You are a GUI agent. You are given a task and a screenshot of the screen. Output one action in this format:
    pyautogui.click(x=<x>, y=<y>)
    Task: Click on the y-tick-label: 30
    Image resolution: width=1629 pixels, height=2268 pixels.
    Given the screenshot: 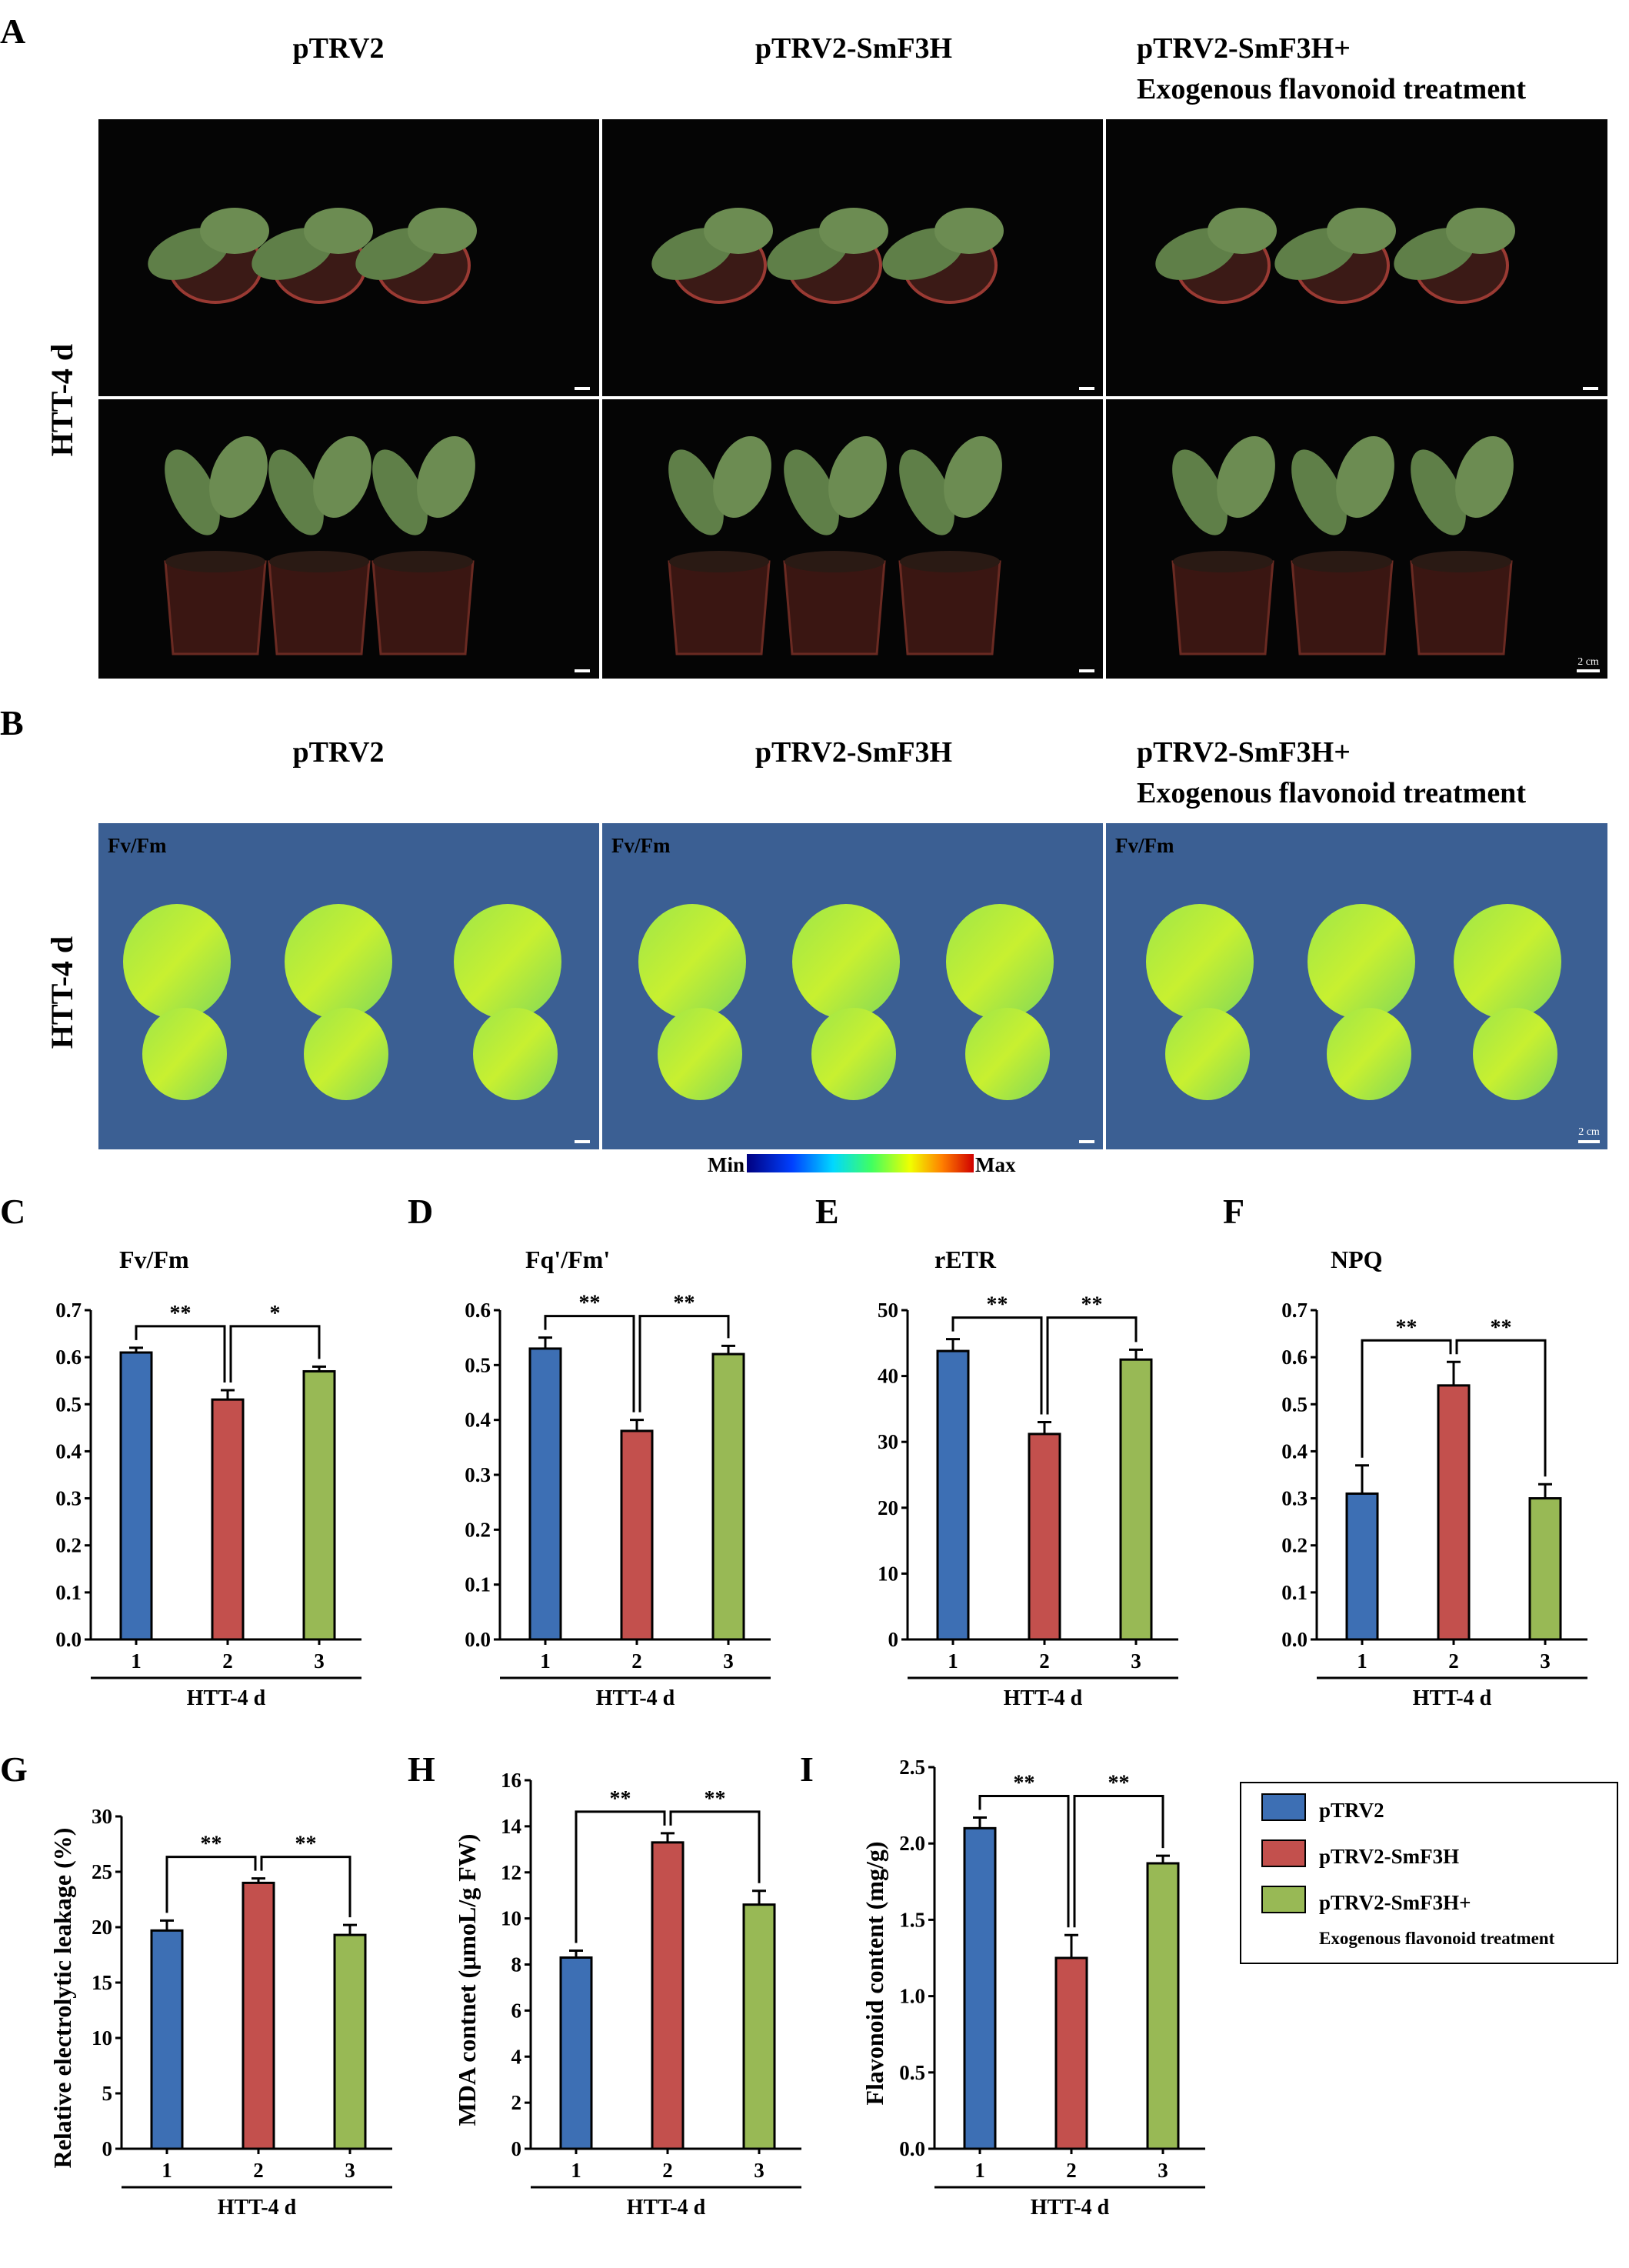 What is the action you would take?
    pyautogui.click(x=888, y=1442)
    